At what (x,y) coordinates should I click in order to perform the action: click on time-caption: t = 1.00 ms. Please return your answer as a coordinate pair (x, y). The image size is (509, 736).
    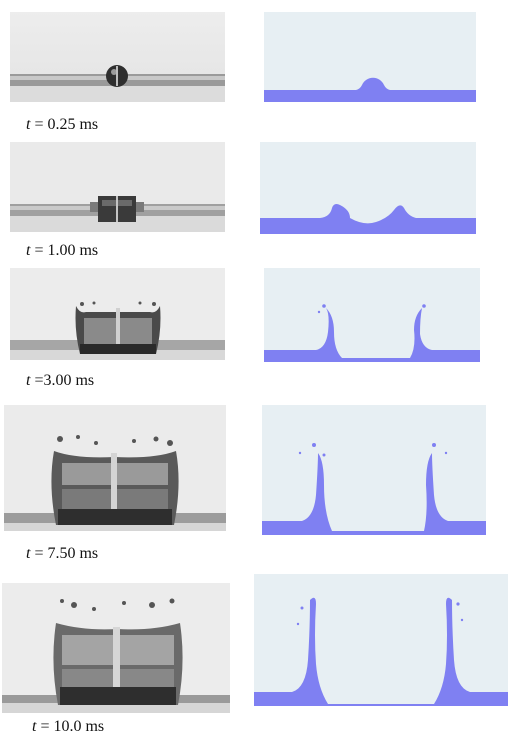
    Looking at the image, I should click on (62, 251).